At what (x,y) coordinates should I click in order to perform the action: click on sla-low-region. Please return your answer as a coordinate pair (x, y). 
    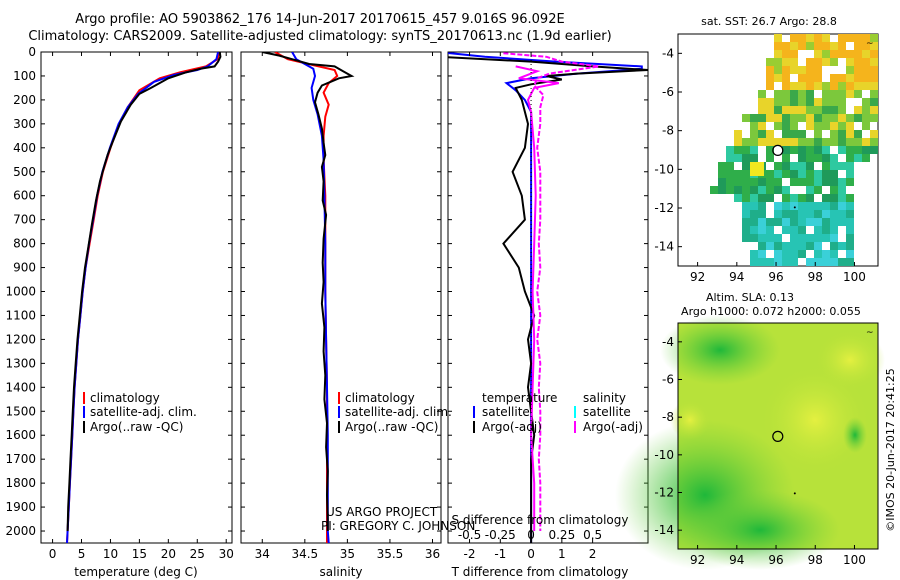
    Looking at the image, I should click on (720, 350).